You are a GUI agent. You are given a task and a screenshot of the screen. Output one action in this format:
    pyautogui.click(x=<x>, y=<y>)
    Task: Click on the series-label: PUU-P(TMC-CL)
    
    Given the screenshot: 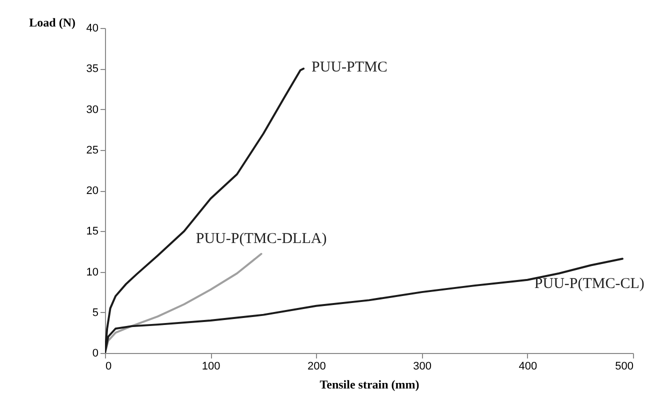 What is the action you would take?
    pyautogui.click(x=589, y=284)
    